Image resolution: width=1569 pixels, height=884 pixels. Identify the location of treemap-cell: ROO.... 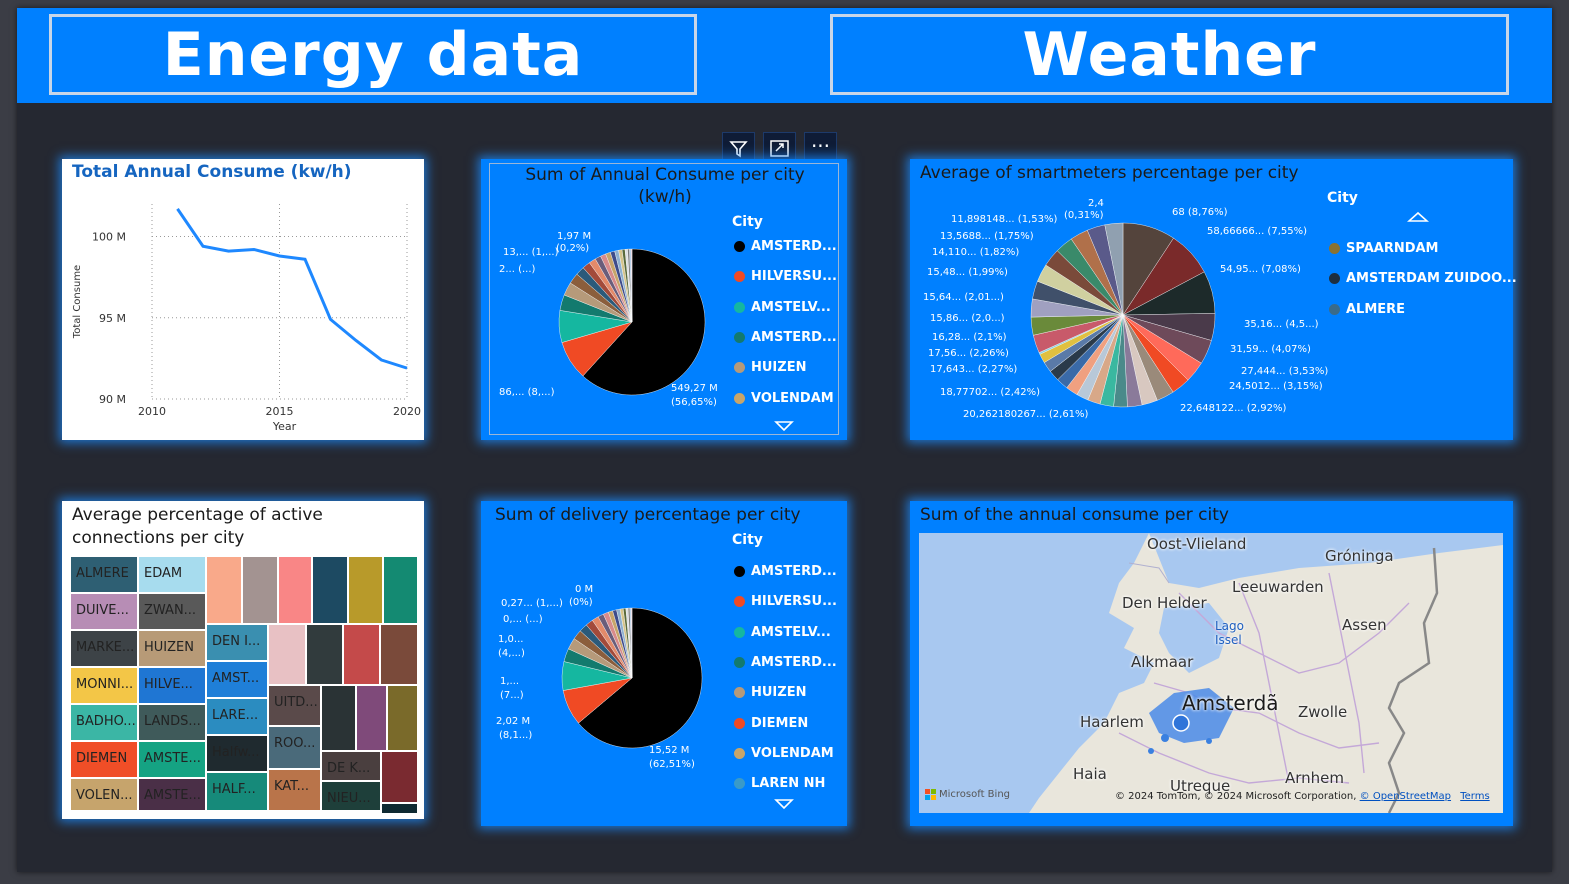
(294, 747).